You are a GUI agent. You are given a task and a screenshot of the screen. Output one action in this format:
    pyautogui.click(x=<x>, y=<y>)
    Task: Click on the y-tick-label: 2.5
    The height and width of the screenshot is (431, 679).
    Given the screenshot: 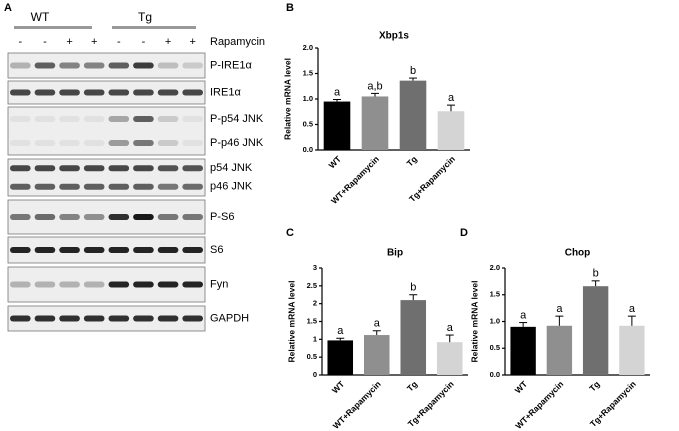 What is the action you would take?
    pyautogui.click(x=312, y=285)
    